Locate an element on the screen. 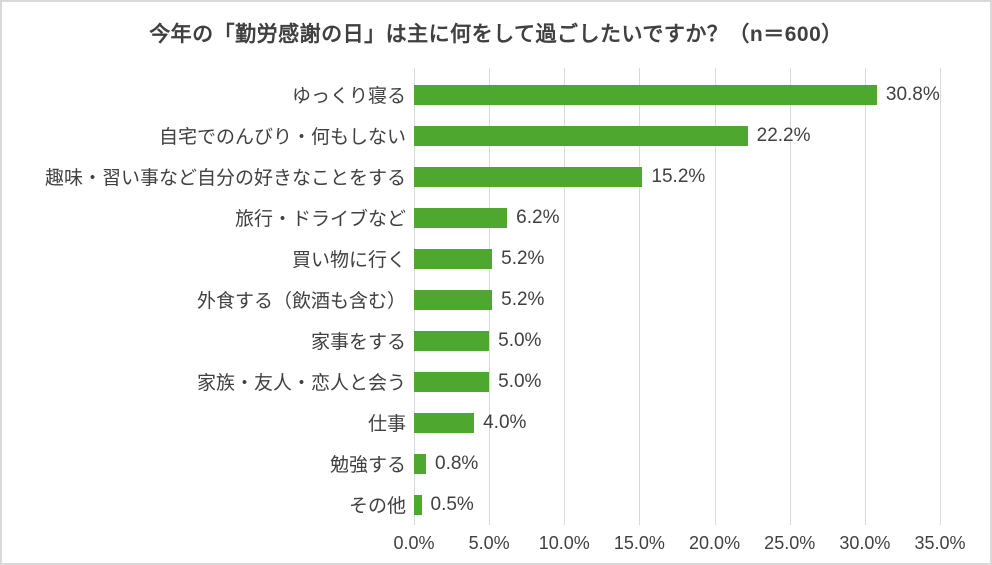 This screenshot has width=992, height=565. value-label: 4.0% is located at coordinates (505, 422).